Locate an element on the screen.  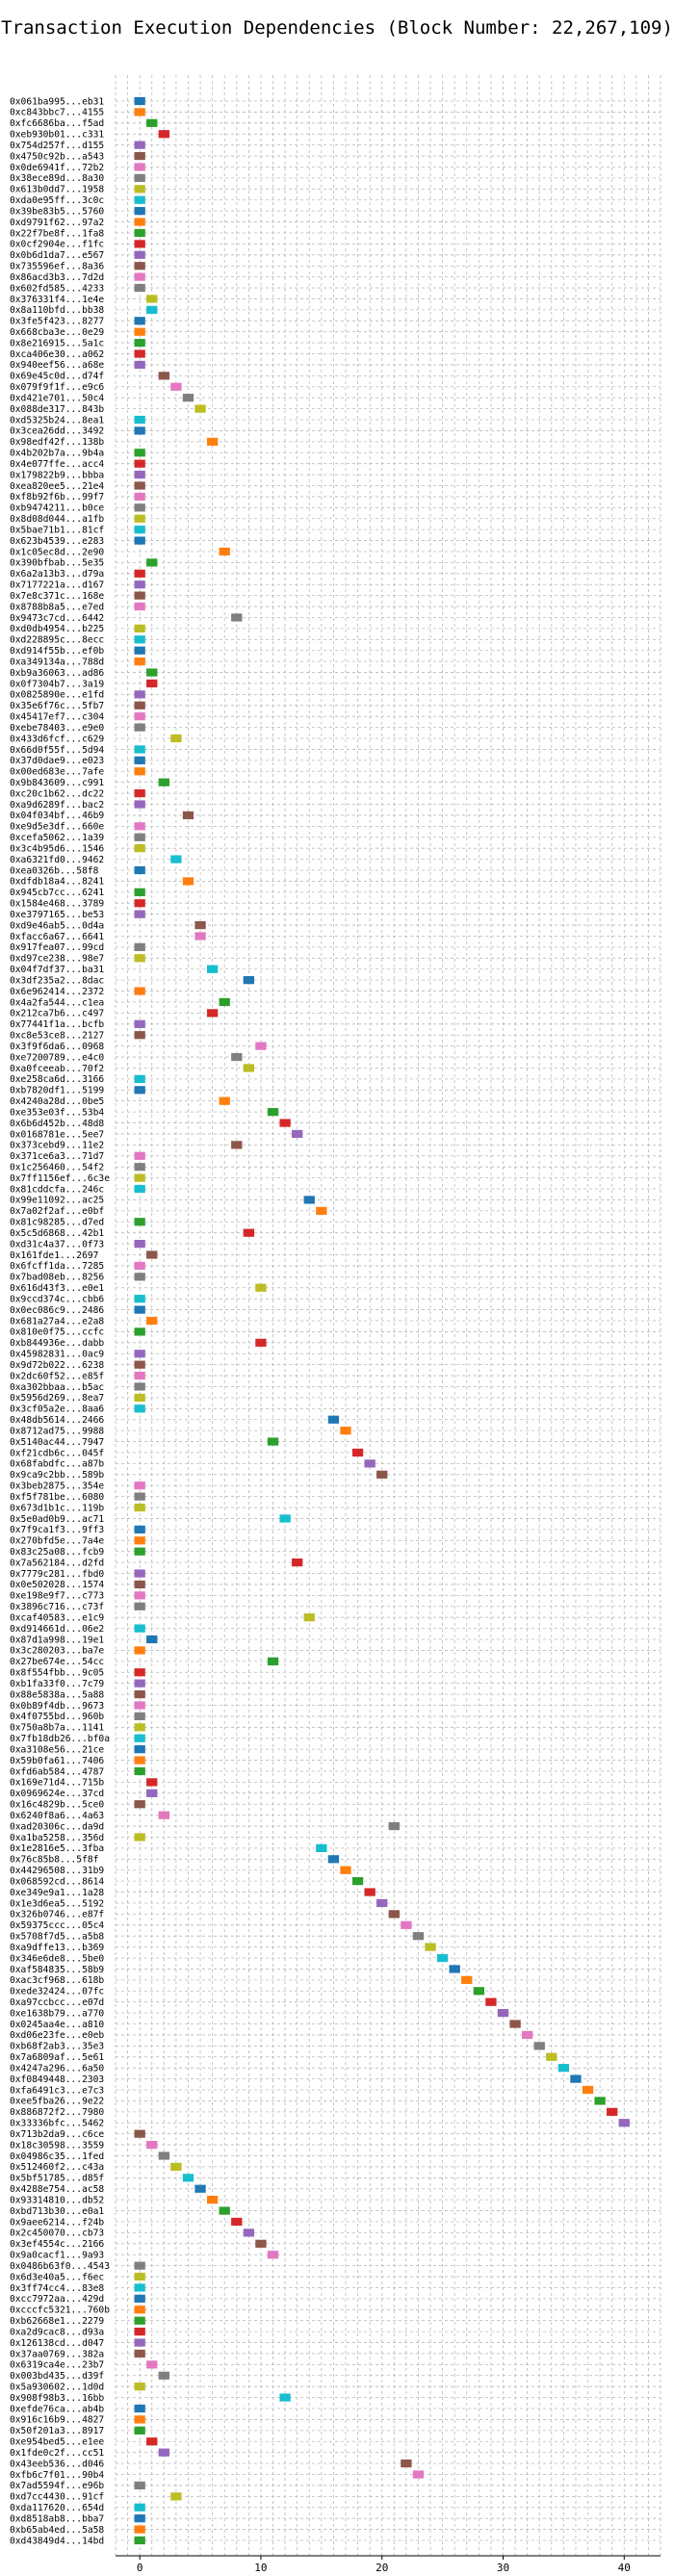
transaction-label: 0xe353e03f...53b4 is located at coordinates (57, 1112).